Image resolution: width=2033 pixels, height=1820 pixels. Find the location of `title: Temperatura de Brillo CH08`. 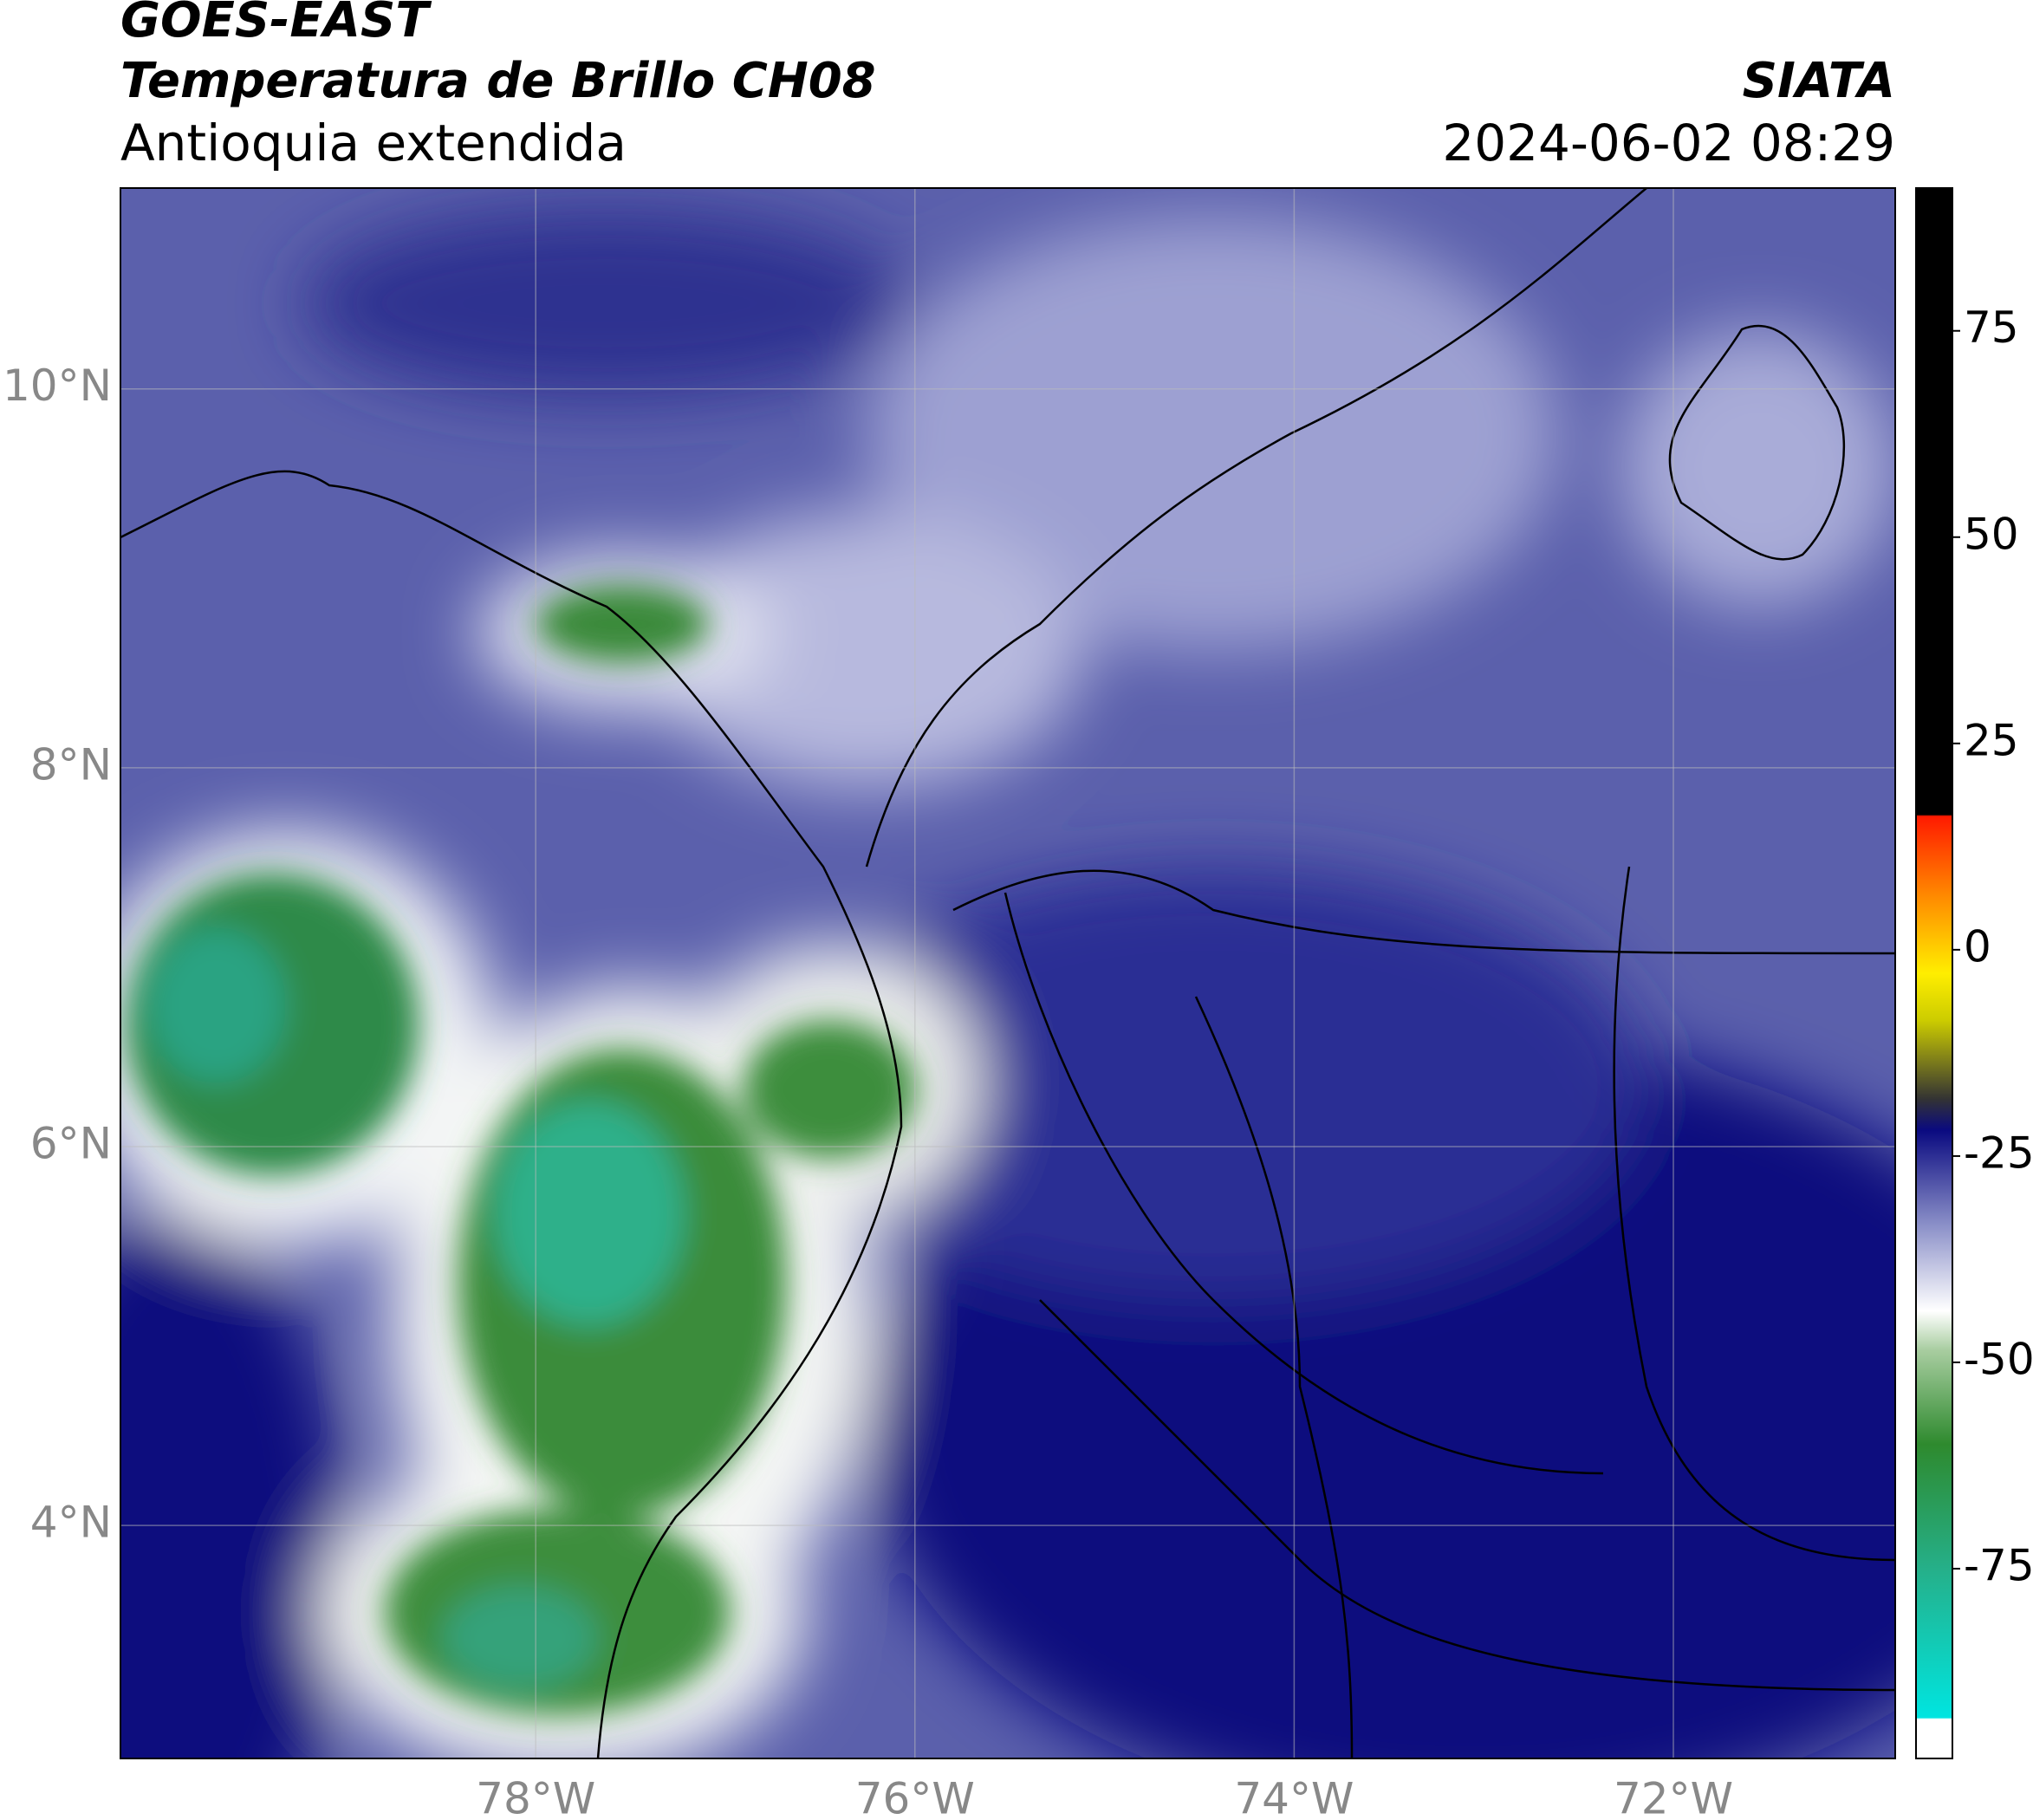

title: Temperatura de Brillo CH08 is located at coordinates (498, 81).